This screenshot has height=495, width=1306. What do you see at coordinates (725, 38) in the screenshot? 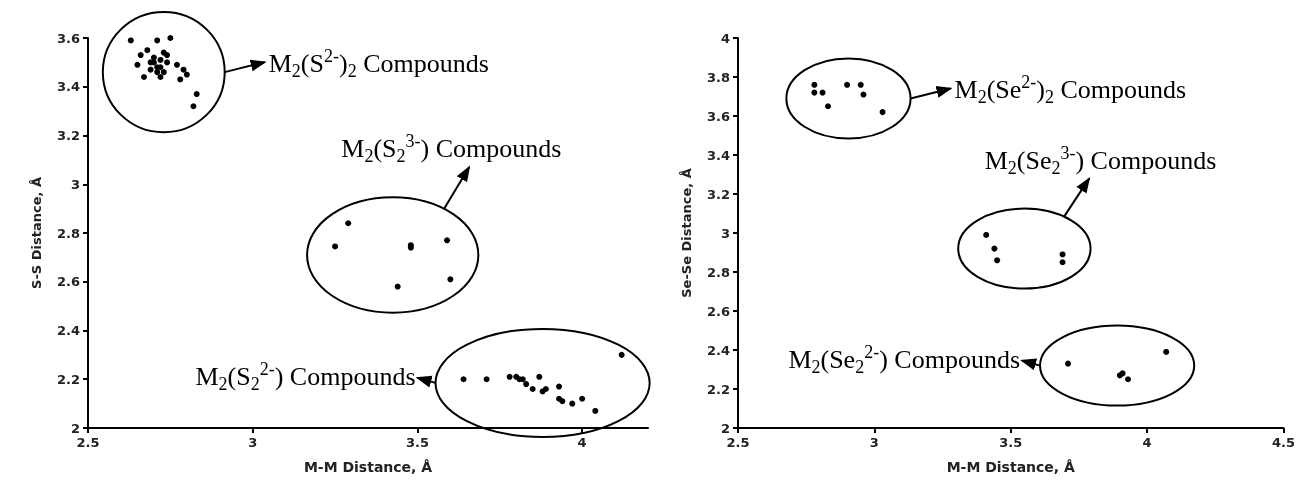
I see `y-tick-label: 4` at bounding box center [725, 38].